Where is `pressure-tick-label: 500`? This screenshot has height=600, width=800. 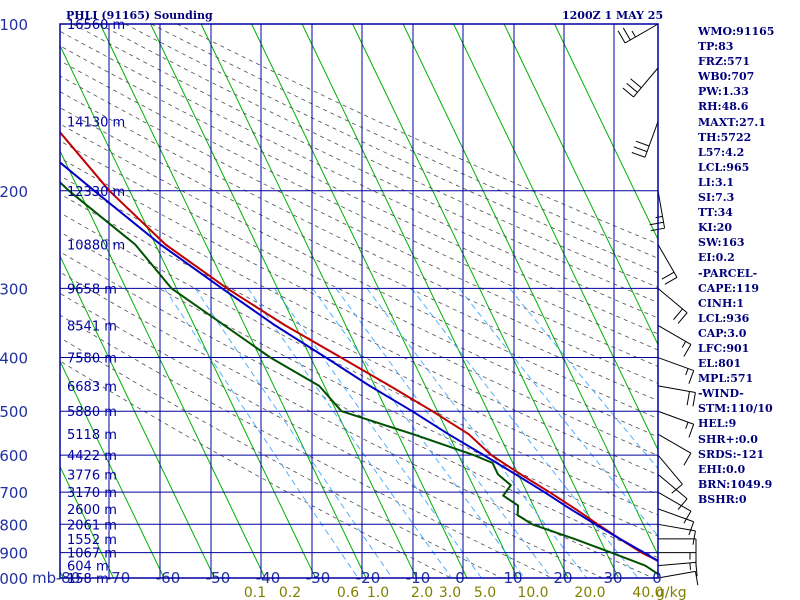 pressure-tick-label: 500 is located at coordinates (14, 412).